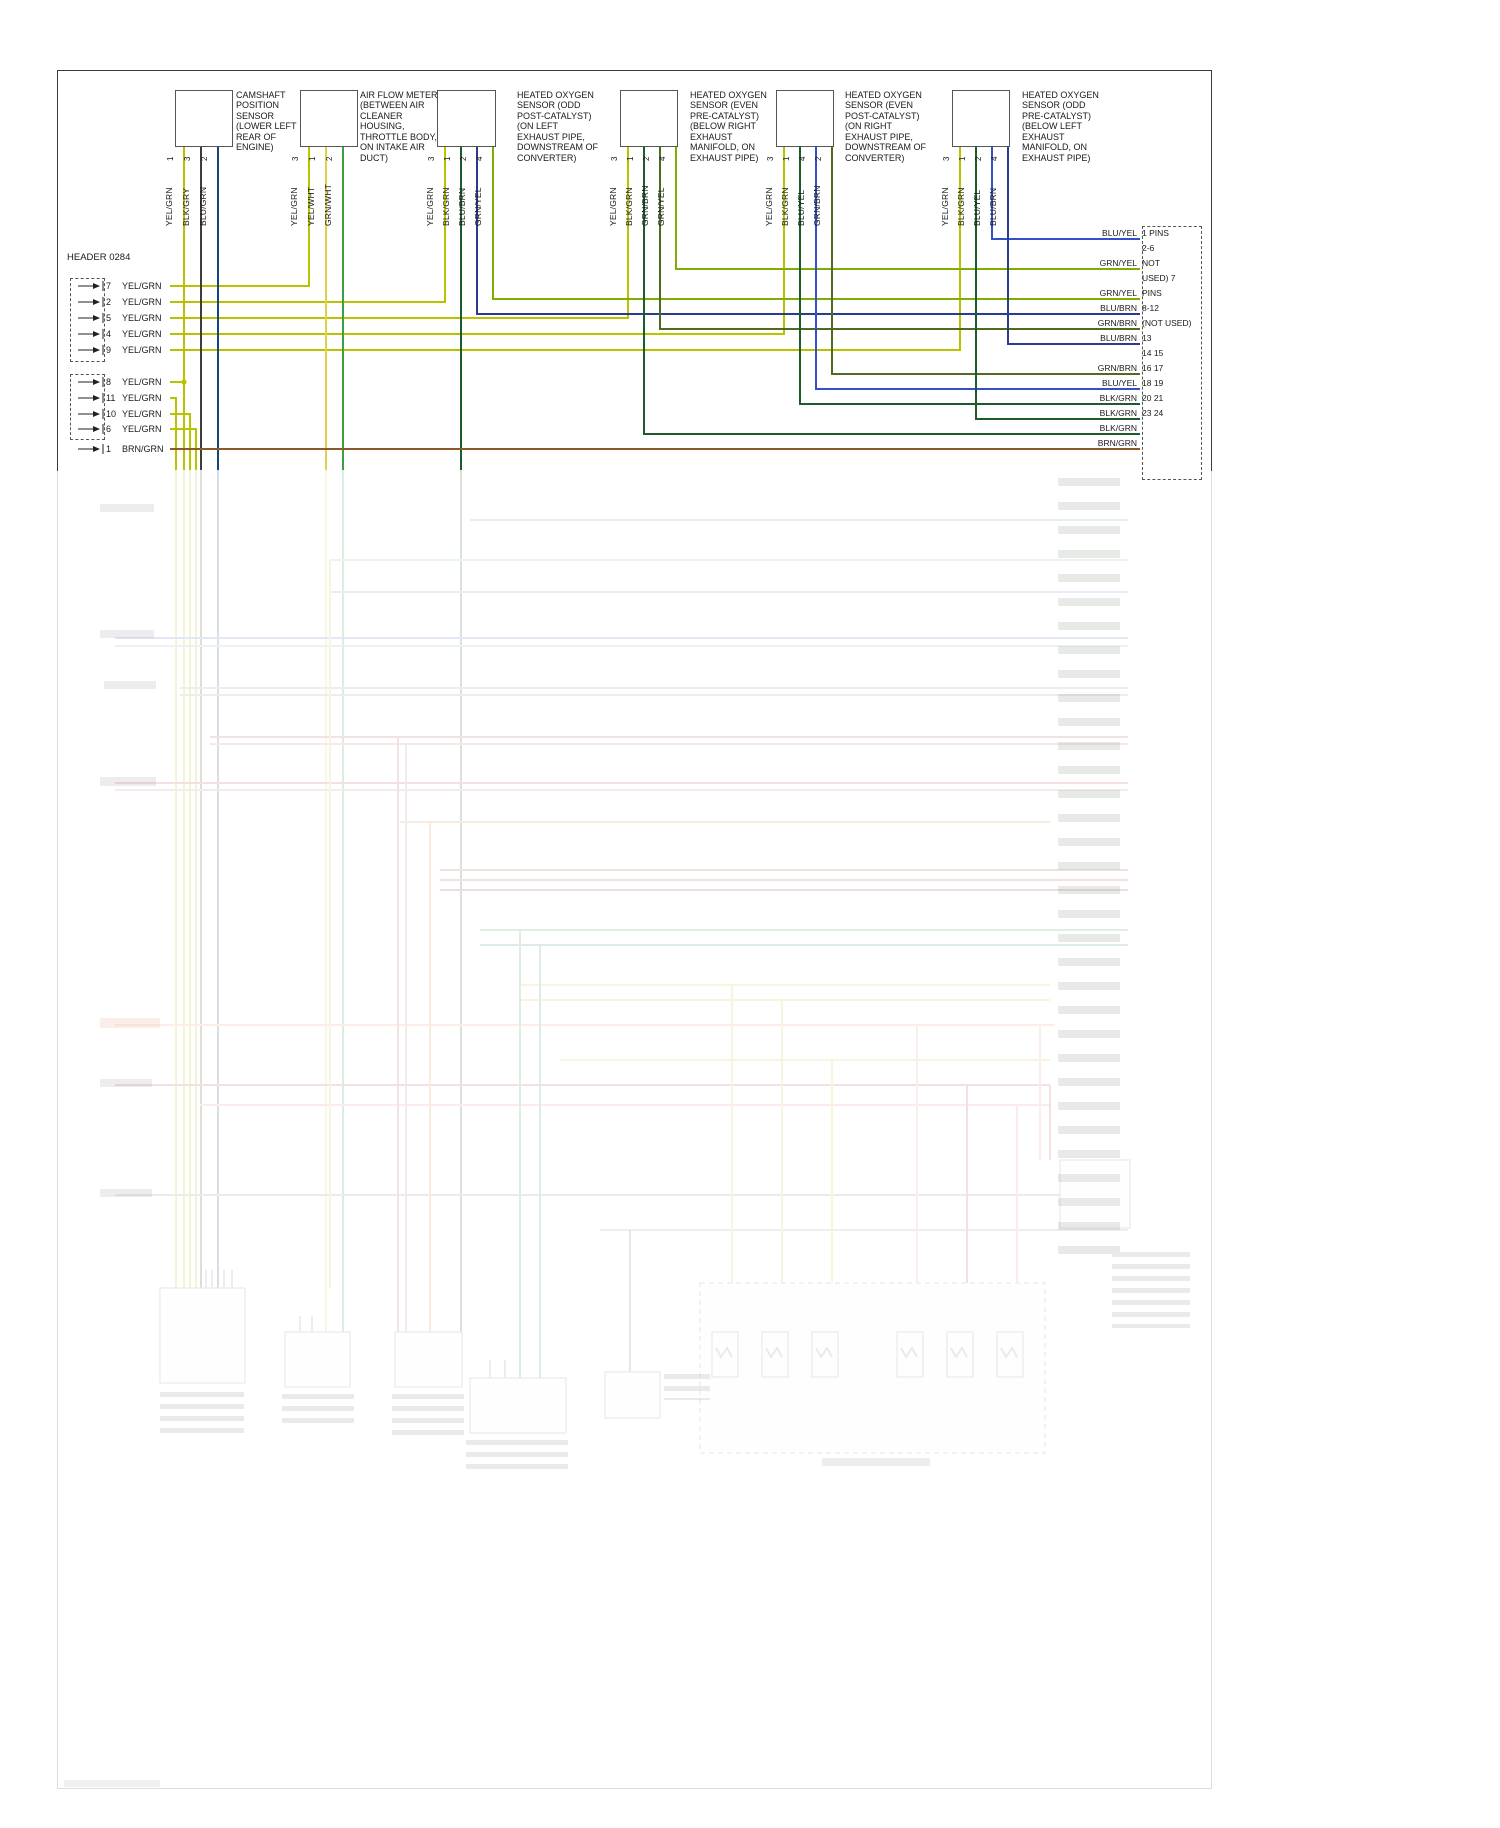 This screenshot has height=1828, width=1500. Describe the element at coordinates (1089, 868) in the screenshot. I see `ghost-label-column` at that location.